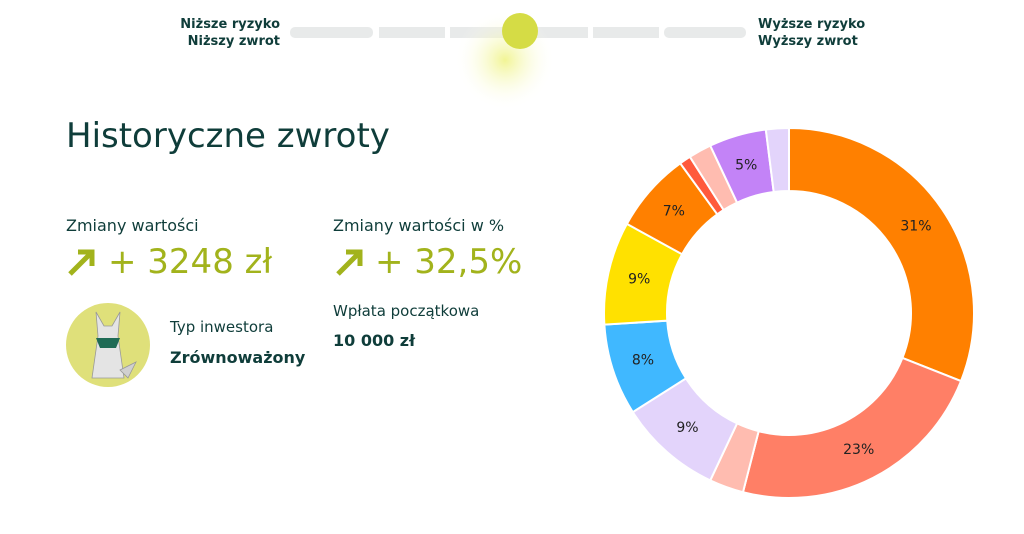 This screenshot has height=534, width=1024. Describe the element at coordinates (228, 136) in the screenshot. I see `title: Historyczne zwroty` at that location.